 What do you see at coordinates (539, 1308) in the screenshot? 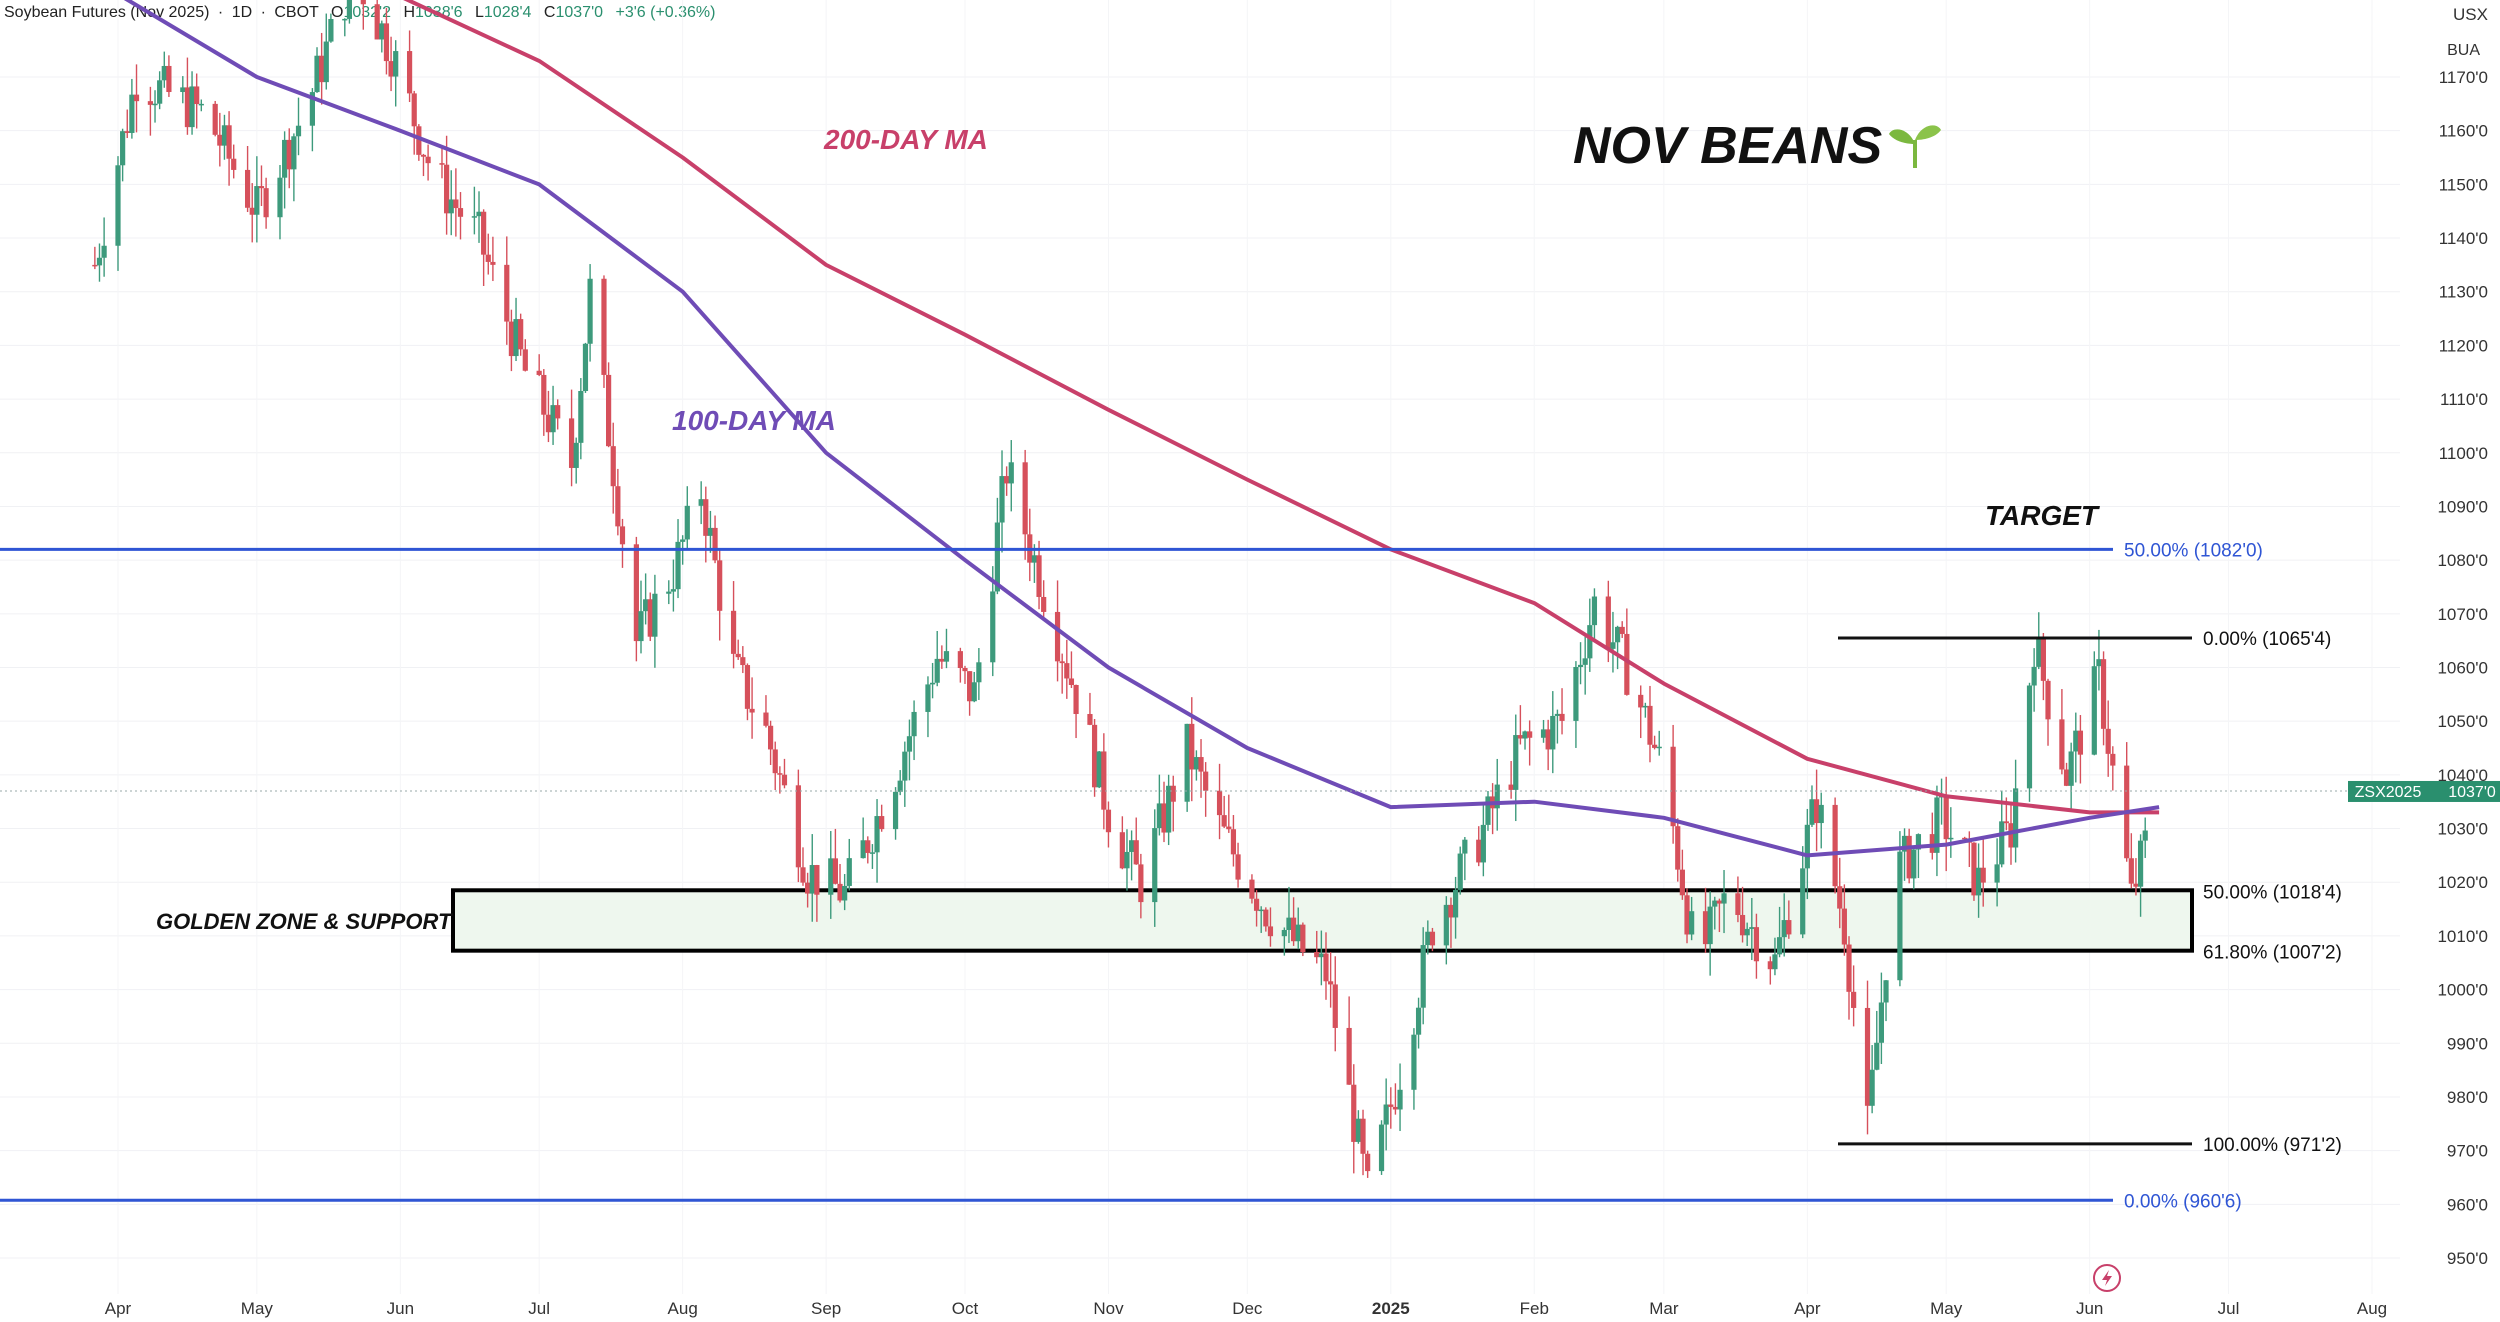
I see `x-tick-label: Jul` at bounding box center [539, 1308].